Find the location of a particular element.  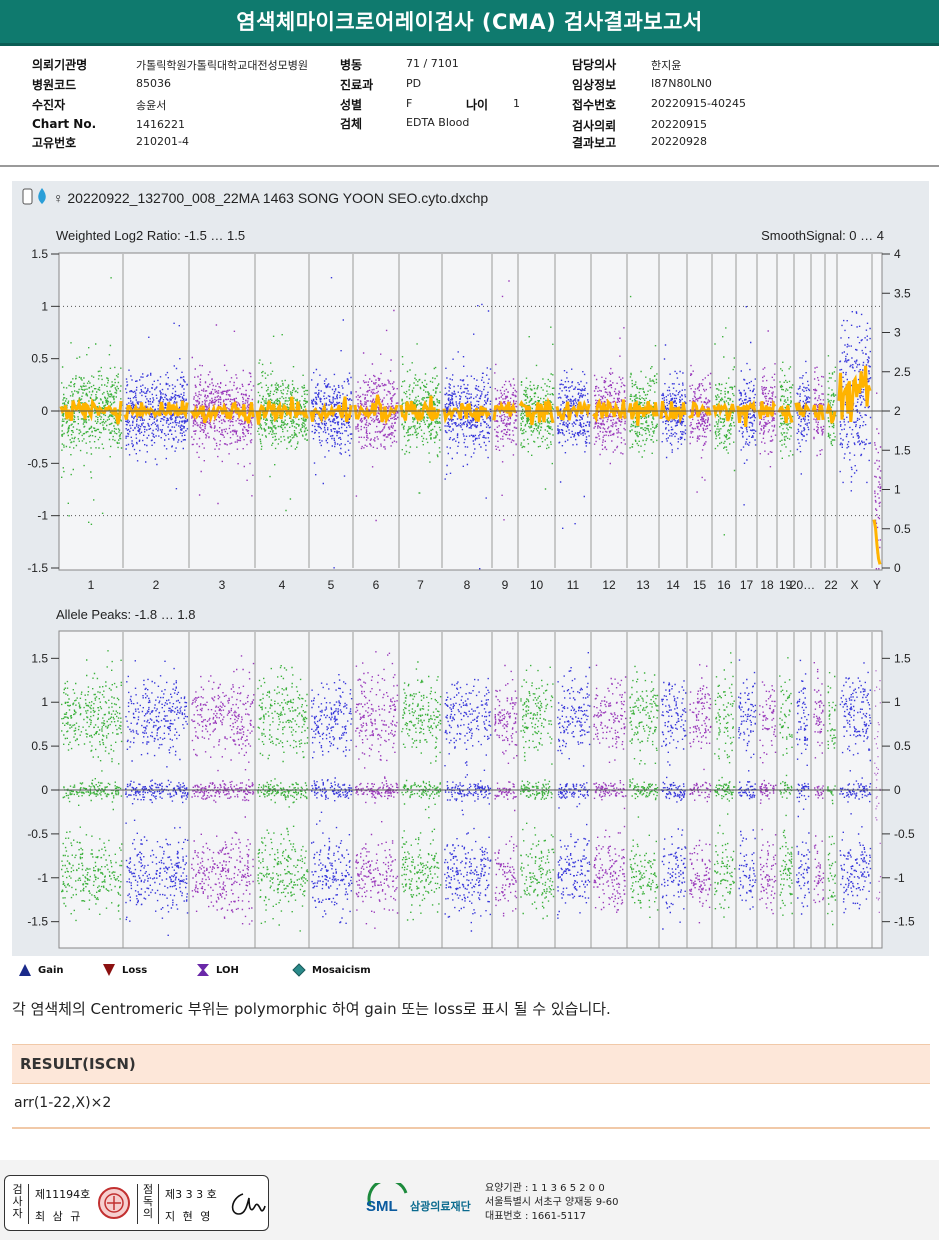

info-value: 210201-4 is located at coordinates (162, 141).